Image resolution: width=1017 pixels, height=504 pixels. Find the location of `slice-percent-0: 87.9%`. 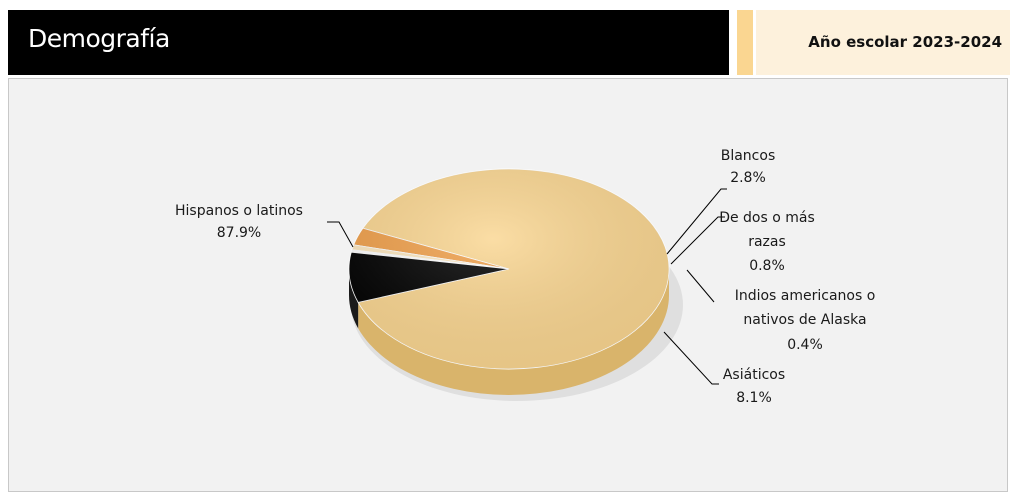

slice-percent-0: 87.9% is located at coordinates (239, 233).